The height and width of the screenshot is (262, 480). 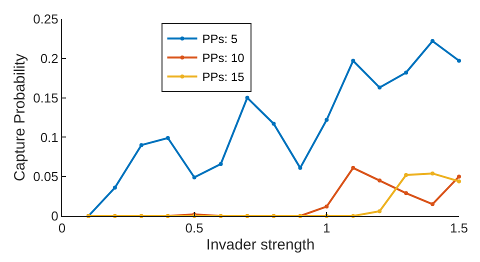 I want to click on y-tick-label: 0.05, so click(x=45, y=176).